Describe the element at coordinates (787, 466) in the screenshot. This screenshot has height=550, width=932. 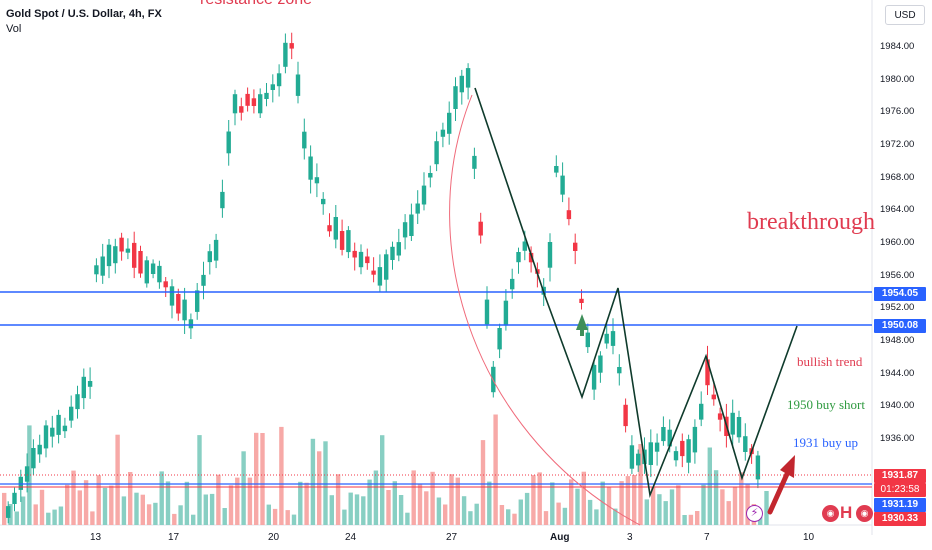
I see `bullish-arrow-head` at that location.